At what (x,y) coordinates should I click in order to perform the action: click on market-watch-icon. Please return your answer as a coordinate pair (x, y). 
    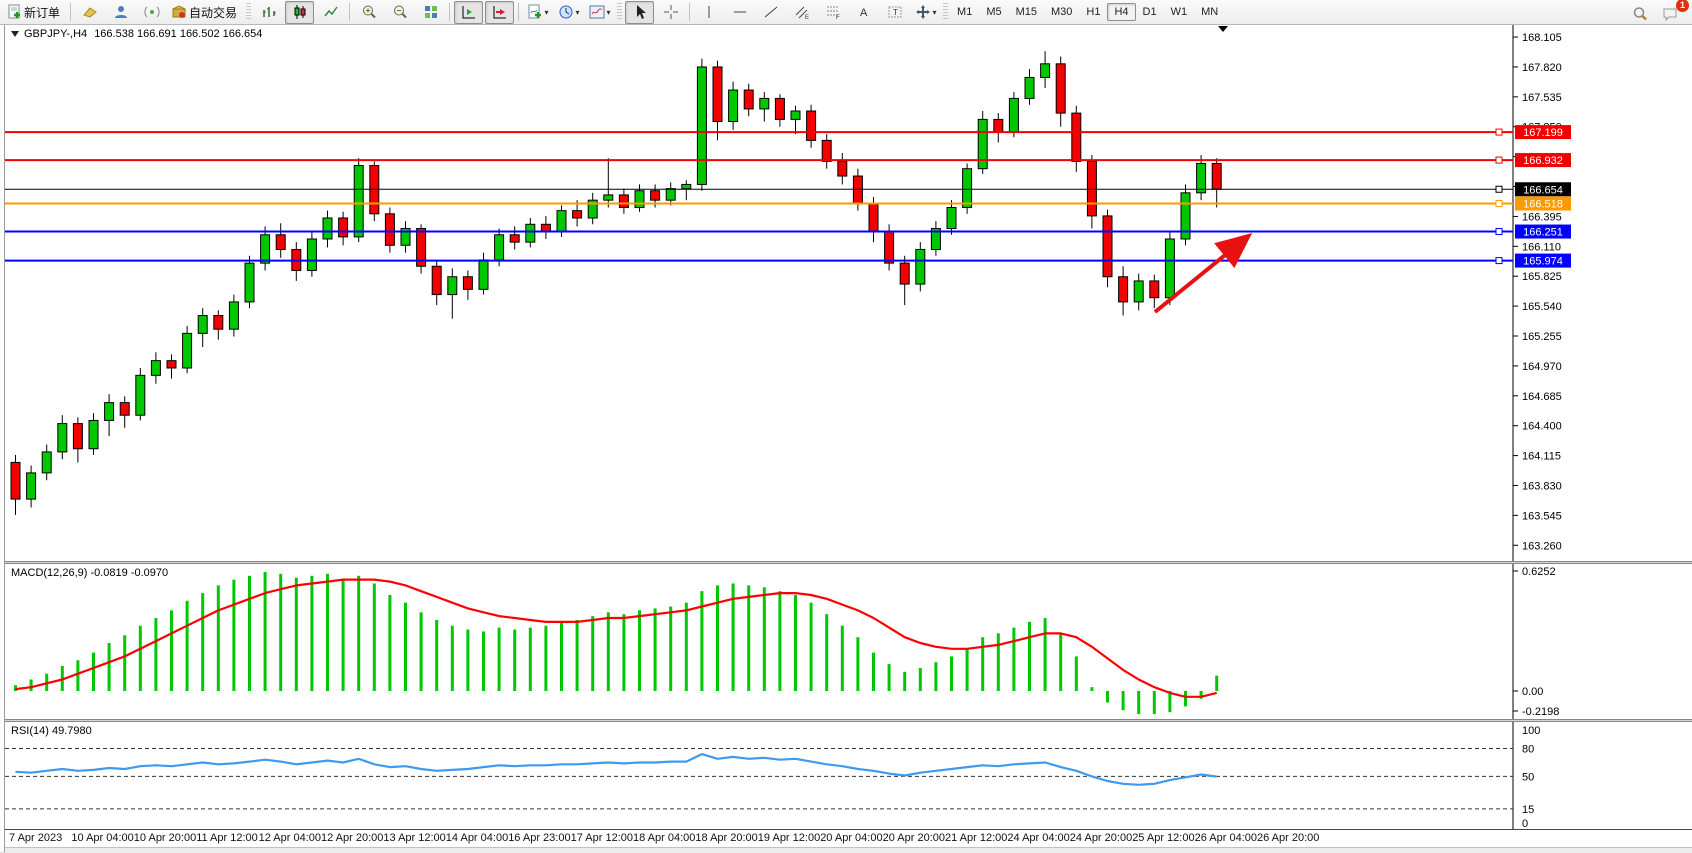
    Looking at the image, I should click on (120, 12).